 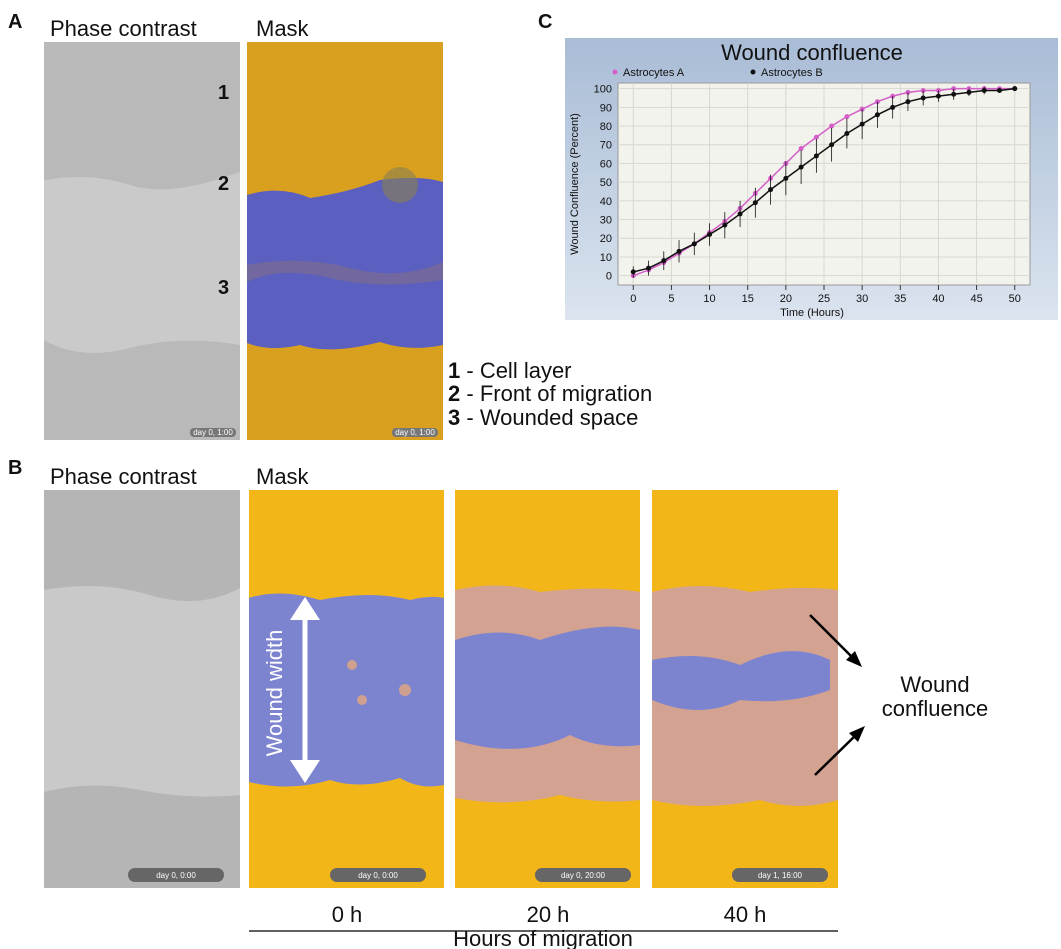 What do you see at coordinates (633, 299) in the screenshot?
I see `x-tick-label: 0` at bounding box center [633, 299].